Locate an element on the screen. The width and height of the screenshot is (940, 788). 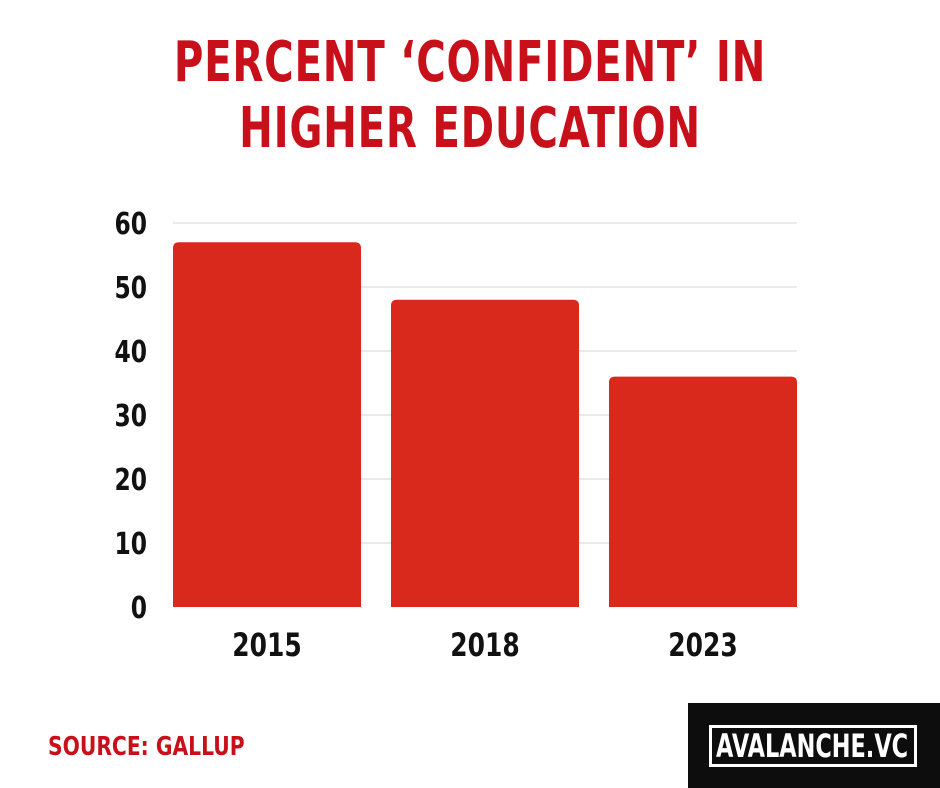
y-axis-ticks: 0 10 20 30 40 50 60 is located at coordinates (130, 416).